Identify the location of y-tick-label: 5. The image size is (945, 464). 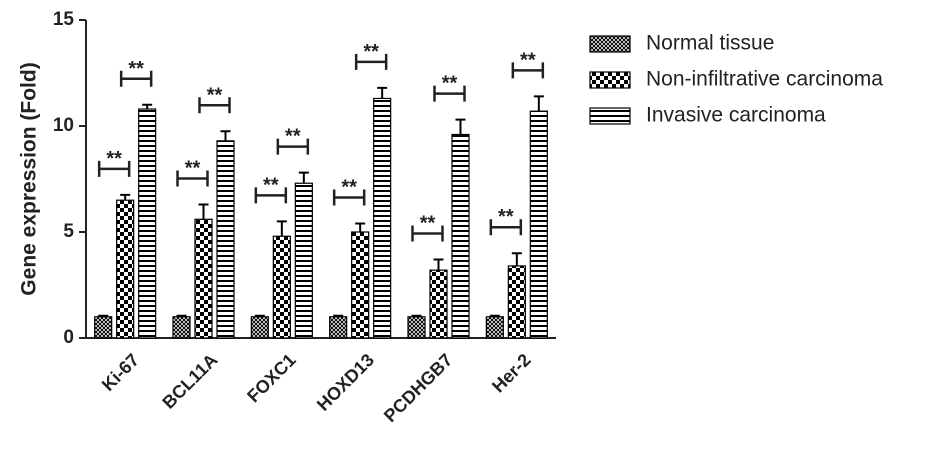
(68, 231).